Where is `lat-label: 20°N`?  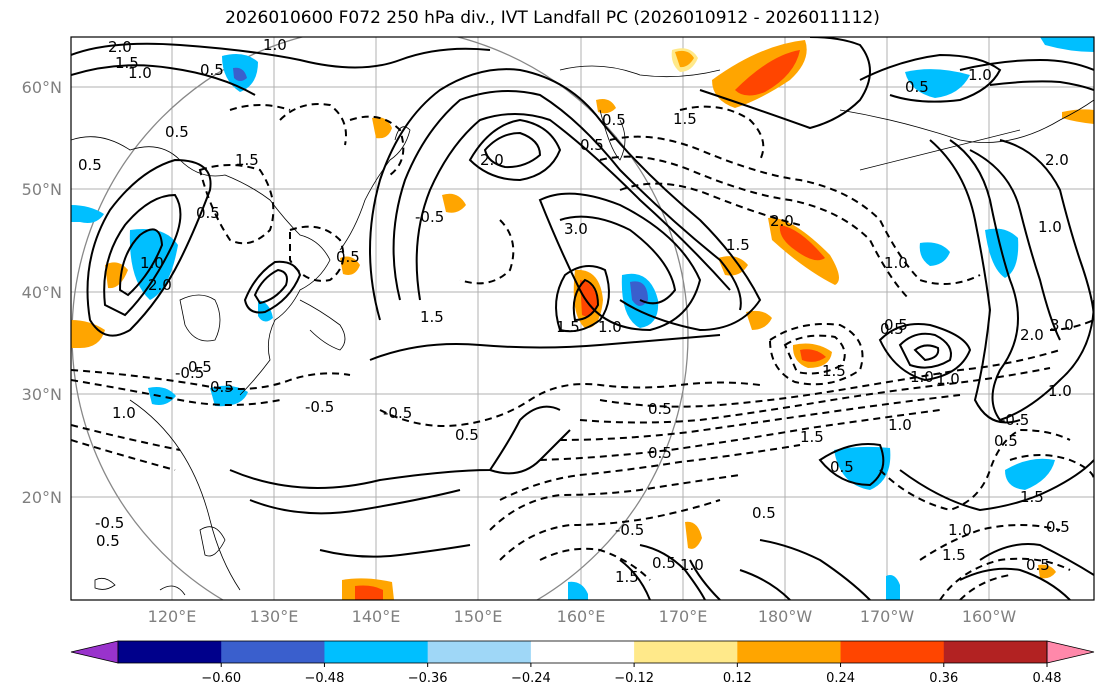
lat-label: 20°N is located at coordinates (42, 497).